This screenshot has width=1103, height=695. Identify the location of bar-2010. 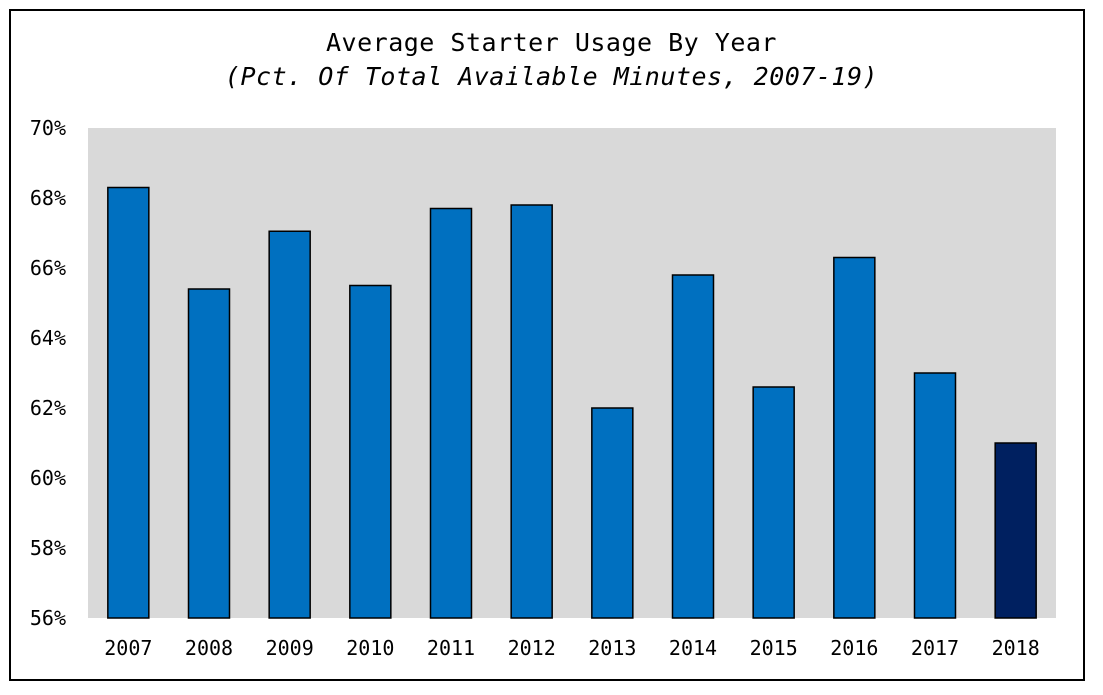
(370, 451).